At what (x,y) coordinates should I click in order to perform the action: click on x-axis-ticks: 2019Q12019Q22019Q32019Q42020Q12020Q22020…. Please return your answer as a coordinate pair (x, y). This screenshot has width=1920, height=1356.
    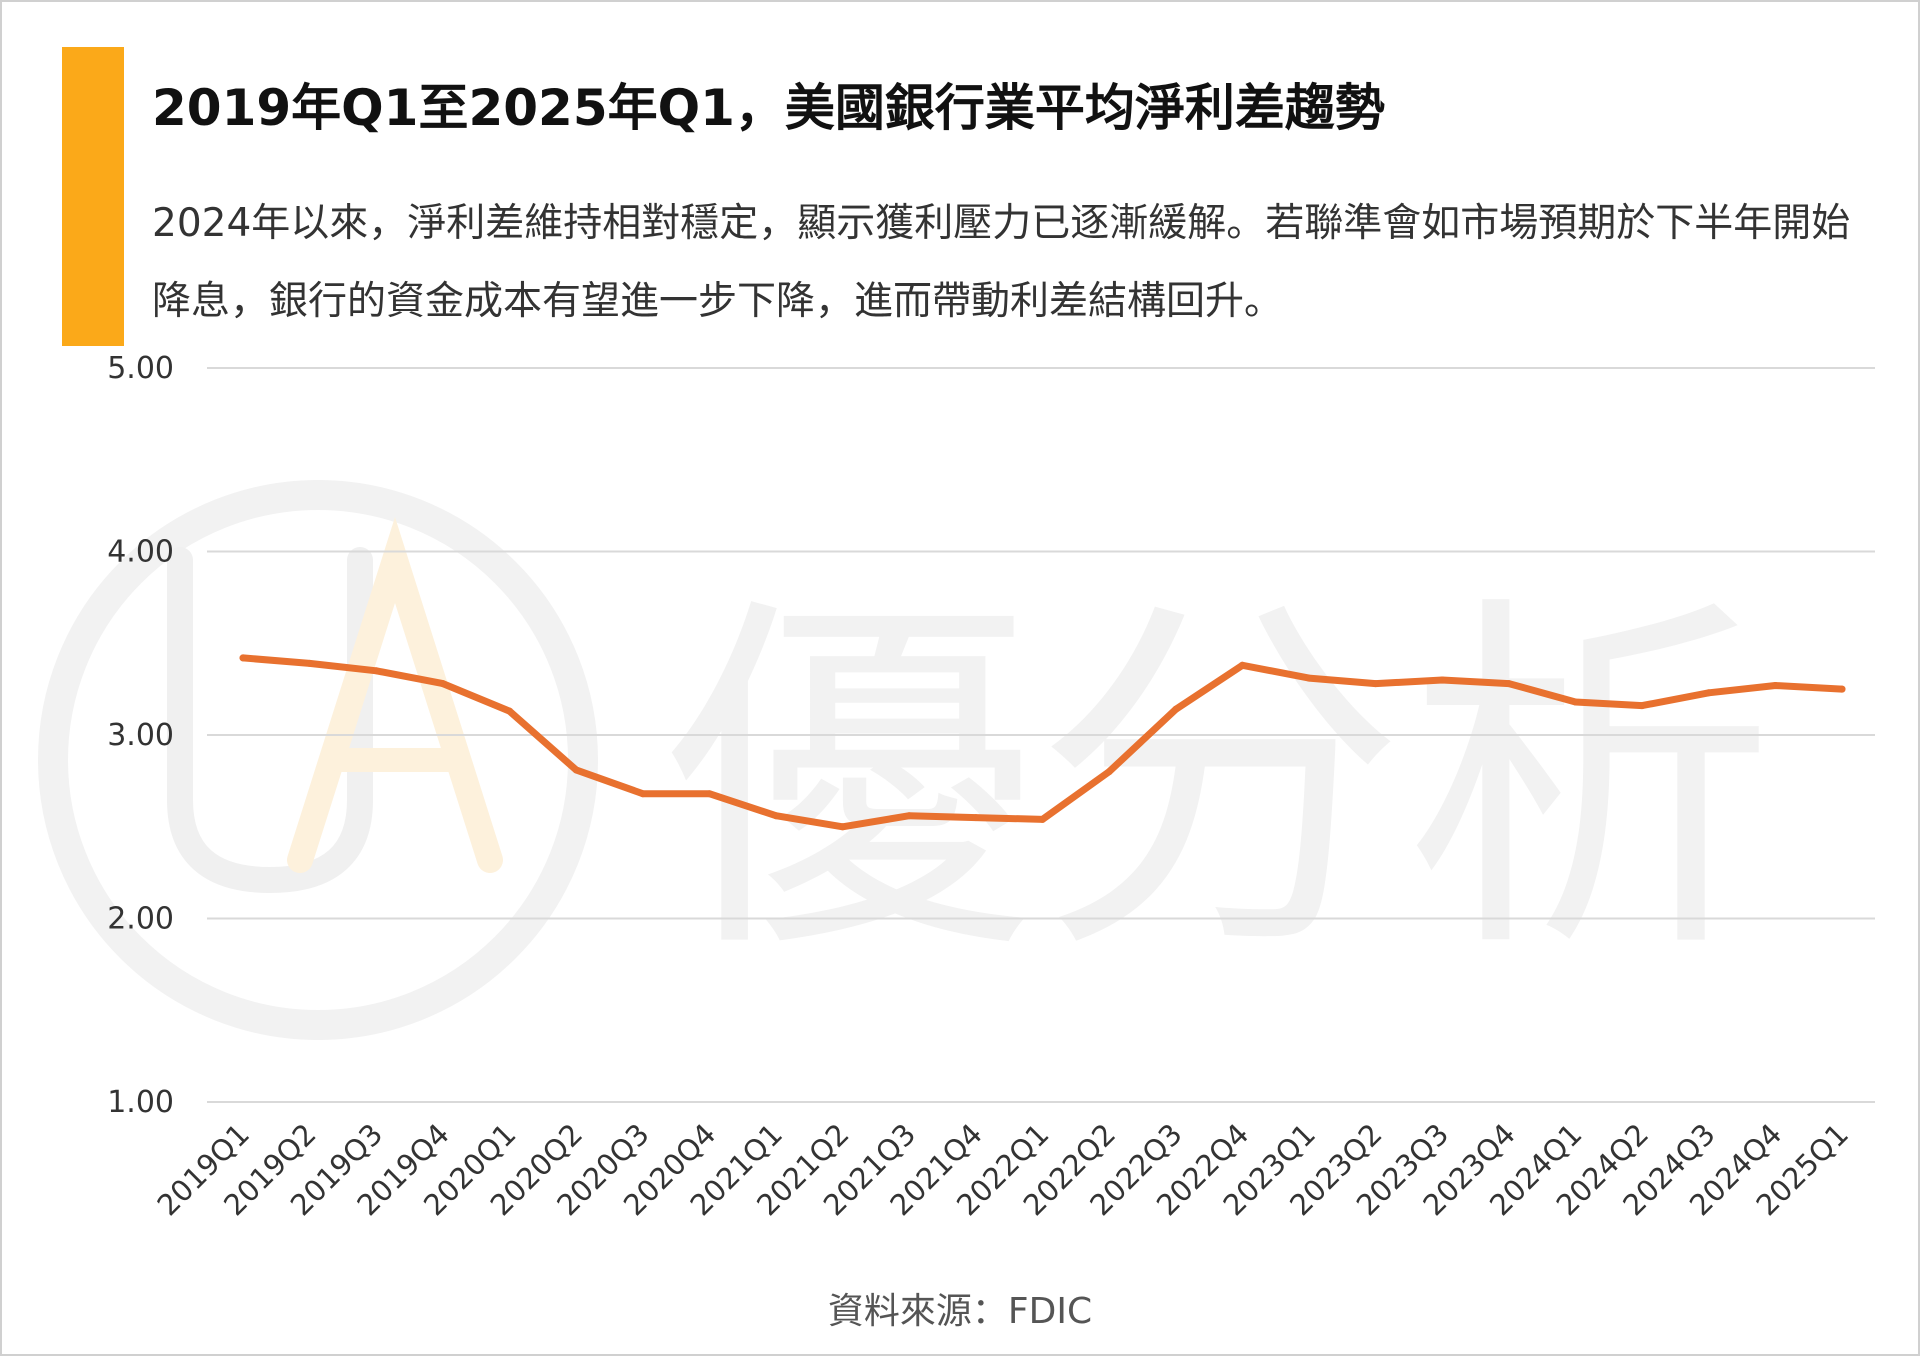
    Looking at the image, I should click on (1003, 1169).